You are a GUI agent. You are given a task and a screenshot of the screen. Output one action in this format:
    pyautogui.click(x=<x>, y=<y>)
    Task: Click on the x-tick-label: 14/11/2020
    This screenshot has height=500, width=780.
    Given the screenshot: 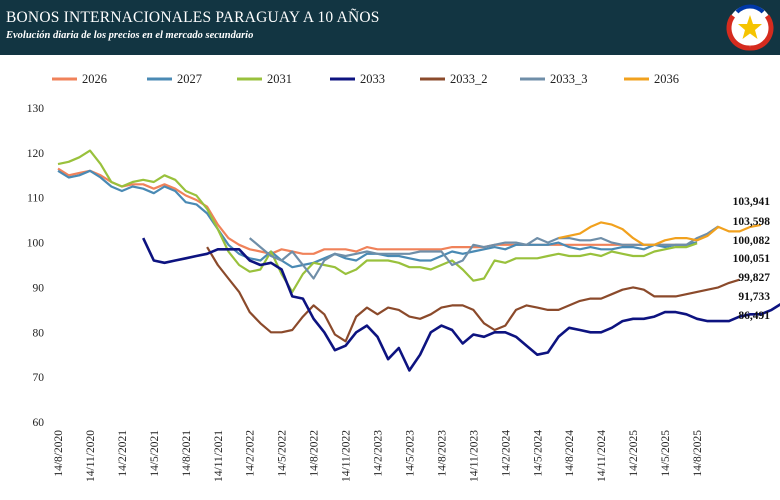 What is the action you would take?
    pyautogui.click(x=91, y=456)
    